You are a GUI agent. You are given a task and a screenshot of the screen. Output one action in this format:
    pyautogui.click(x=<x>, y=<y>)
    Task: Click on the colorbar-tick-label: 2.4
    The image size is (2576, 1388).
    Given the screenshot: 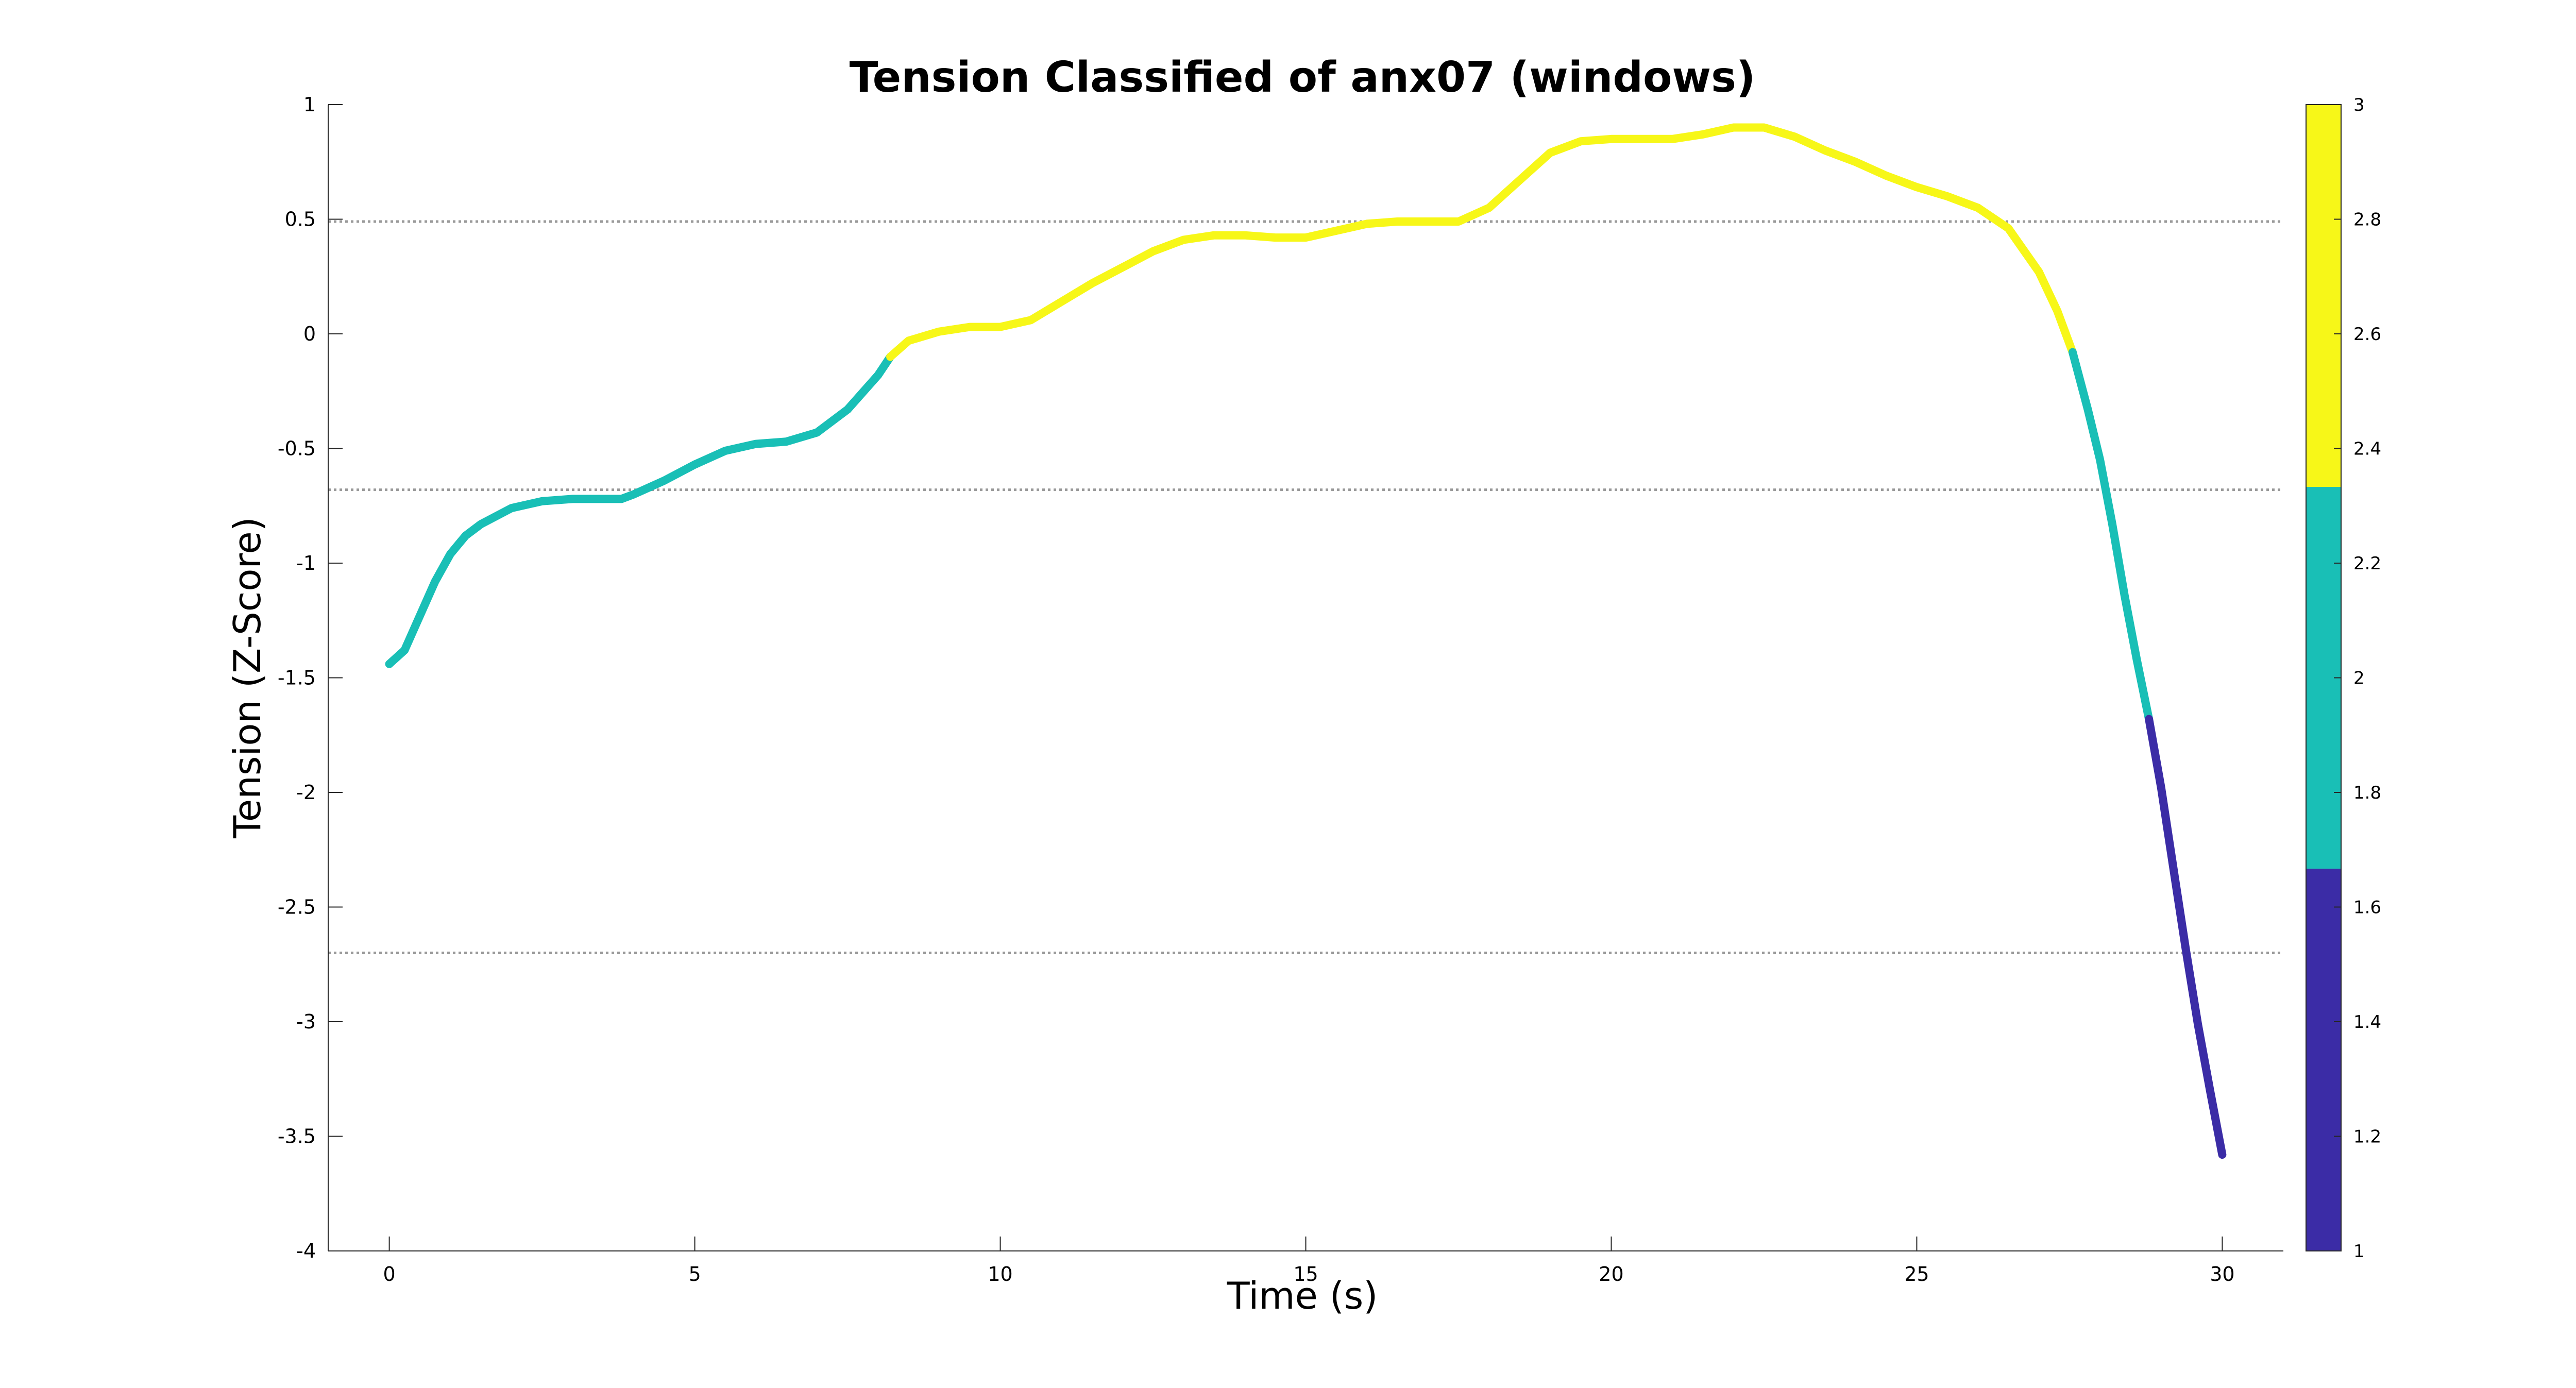 What is the action you would take?
    pyautogui.click(x=2367, y=449)
    